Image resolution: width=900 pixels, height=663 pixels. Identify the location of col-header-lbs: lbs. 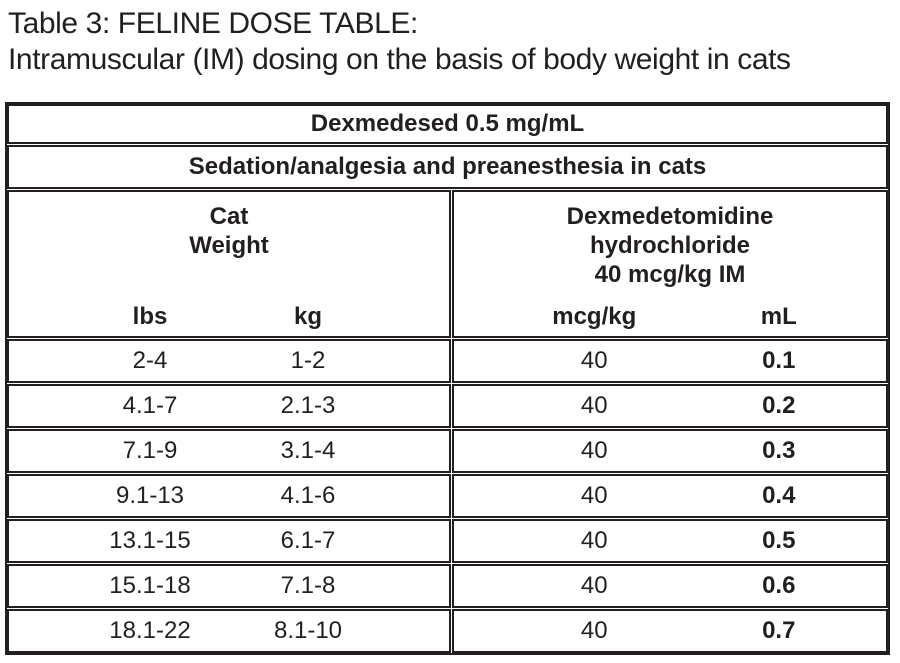
(150, 316).